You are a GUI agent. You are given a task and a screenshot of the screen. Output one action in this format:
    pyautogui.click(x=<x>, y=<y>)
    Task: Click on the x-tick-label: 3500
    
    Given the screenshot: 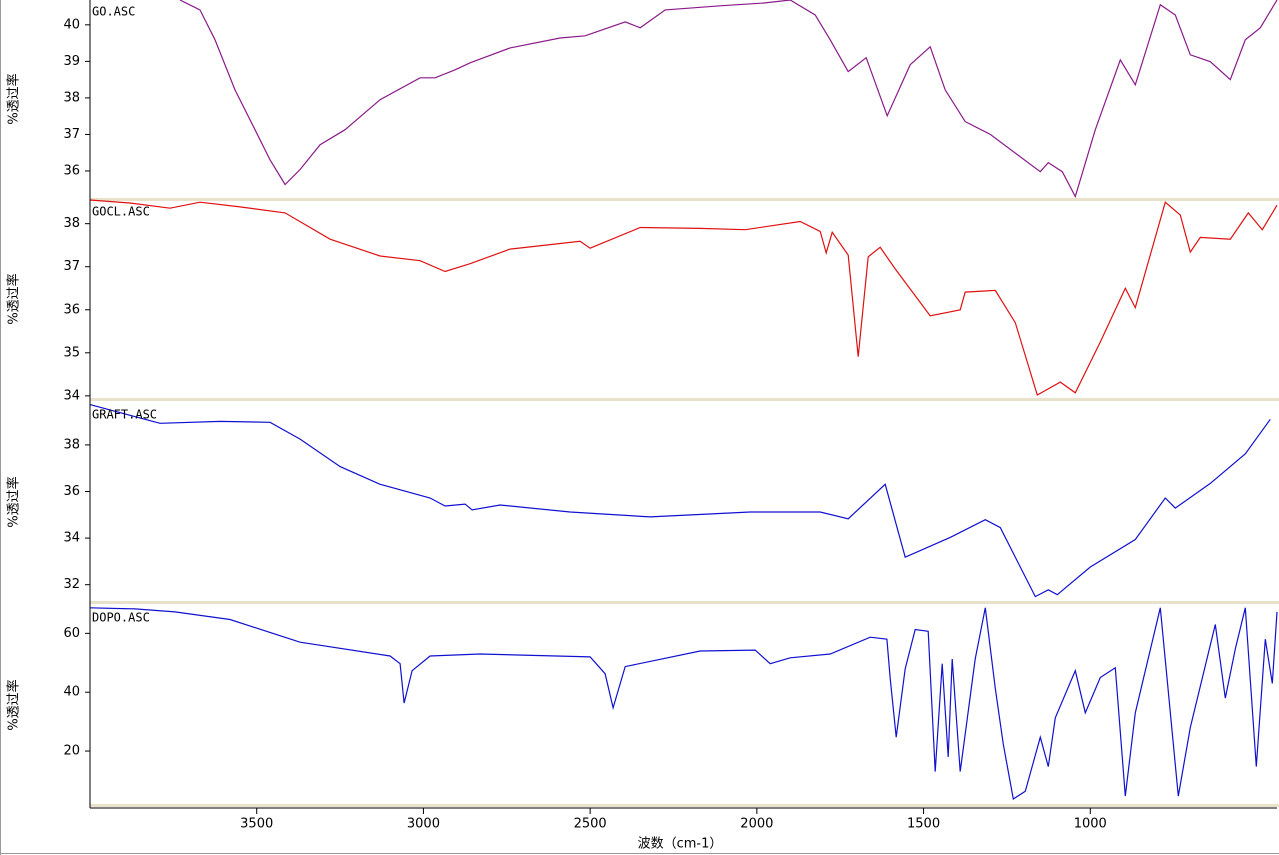 What is the action you would take?
    pyautogui.click(x=256, y=824)
    